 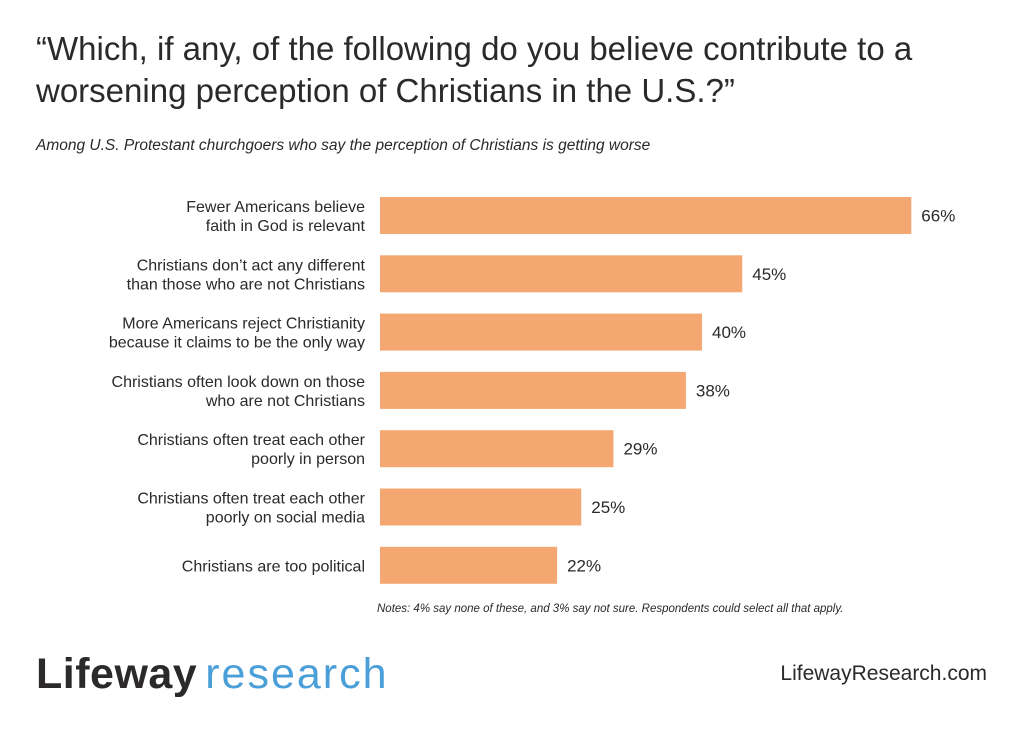 What do you see at coordinates (285, 401) in the screenshot?
I see `category-label-4-line-2: who are not Christians` at bounding box center [285, 401].